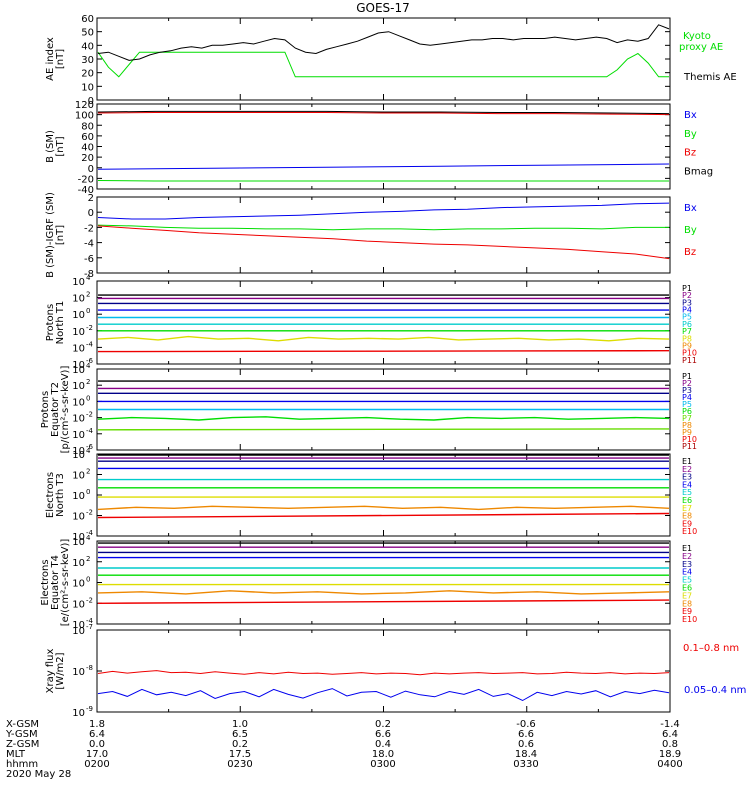 The image size is (750, 800). Describe the element at coordinates (715, 690) in the screenshot. I see `legend-0-05-0-4-nm: 0.05–0.4 nm` at that location.